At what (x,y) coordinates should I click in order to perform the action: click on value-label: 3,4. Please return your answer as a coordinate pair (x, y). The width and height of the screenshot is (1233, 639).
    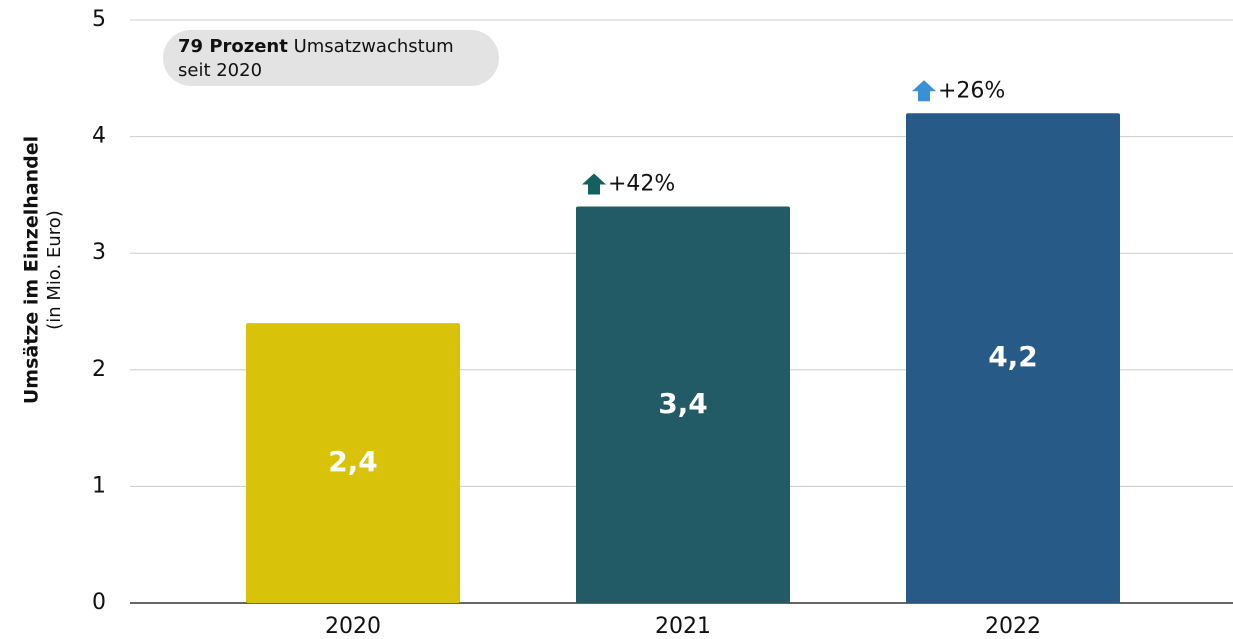
    Looking at the image, I should click on (683, 403).